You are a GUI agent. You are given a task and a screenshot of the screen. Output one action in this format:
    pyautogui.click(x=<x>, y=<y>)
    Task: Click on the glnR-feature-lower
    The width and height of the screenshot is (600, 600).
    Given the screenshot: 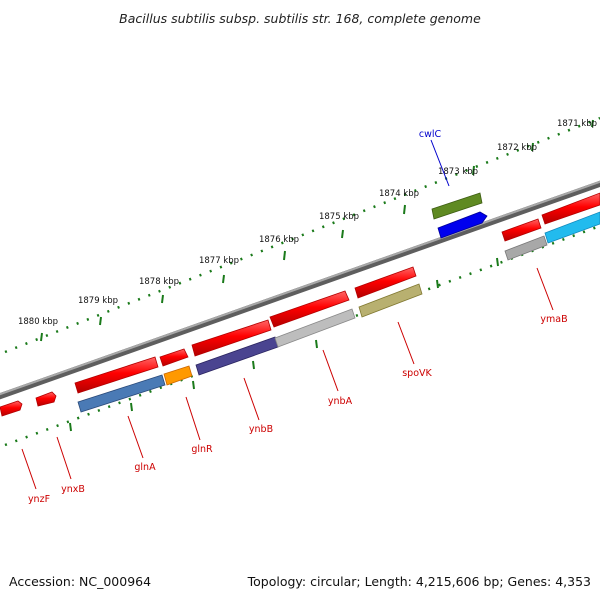 What is the action you would take?
    pyautogui.click(x=178, y=375)
    